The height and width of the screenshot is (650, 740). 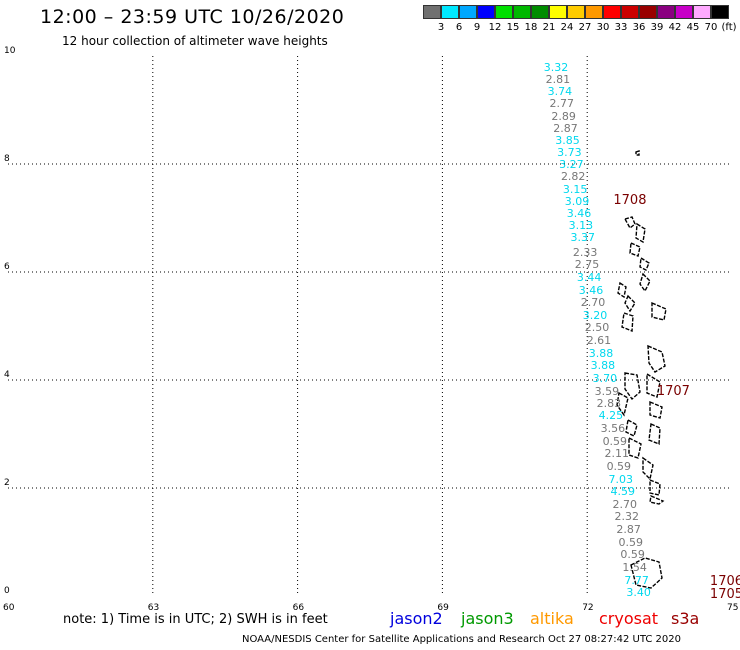 I want to click on satellite-altika: altika, so click(x=552, y=618).